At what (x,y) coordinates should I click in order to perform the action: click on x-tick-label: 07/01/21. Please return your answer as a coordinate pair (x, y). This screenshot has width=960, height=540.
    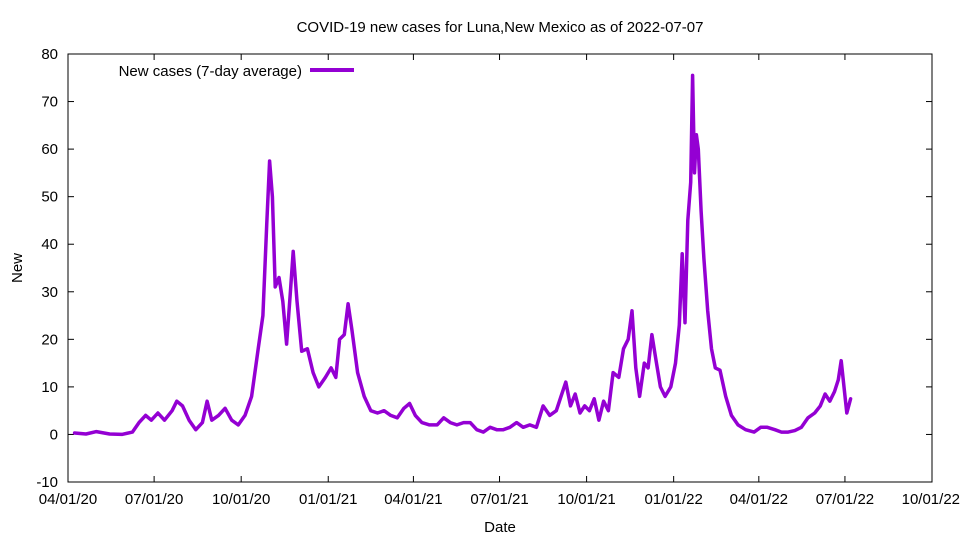
    Looking at the image, I should click on (499, 499).